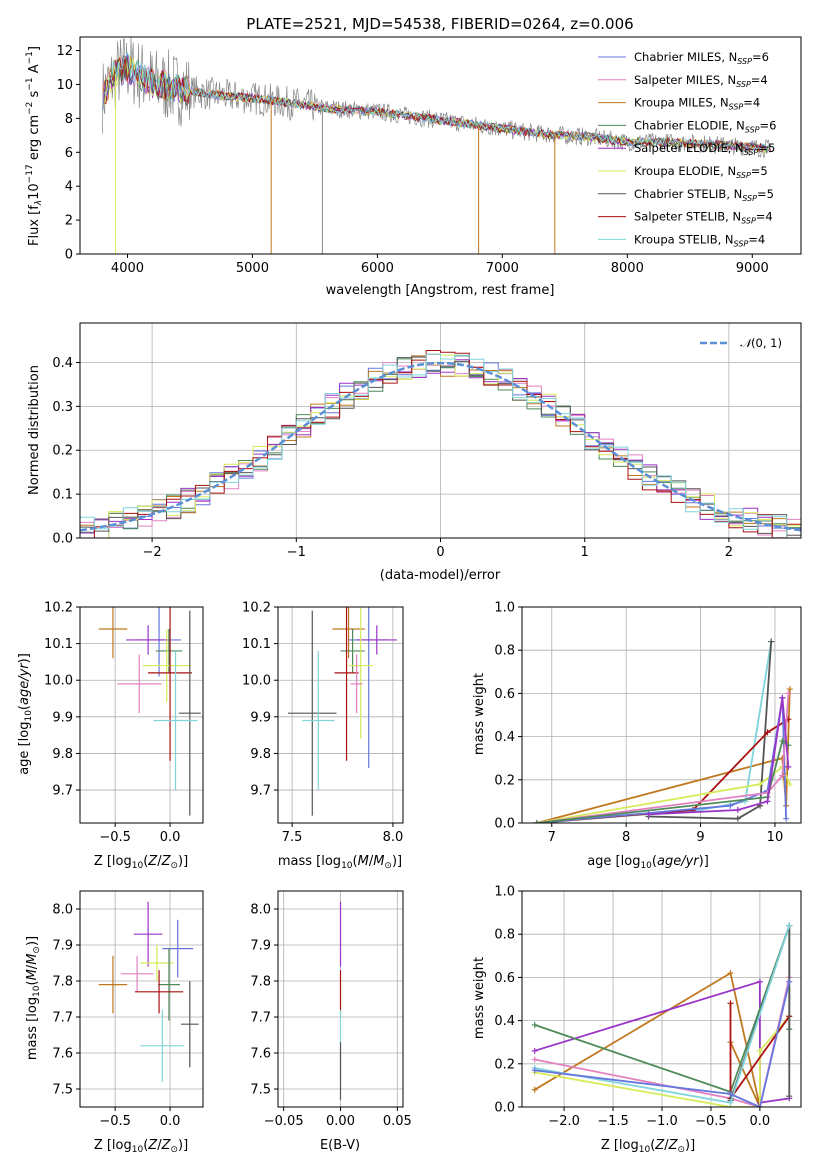  Describe the element at coordinates (552, 837) in the screenshot. I see `x-tick-label: 7` at that location.